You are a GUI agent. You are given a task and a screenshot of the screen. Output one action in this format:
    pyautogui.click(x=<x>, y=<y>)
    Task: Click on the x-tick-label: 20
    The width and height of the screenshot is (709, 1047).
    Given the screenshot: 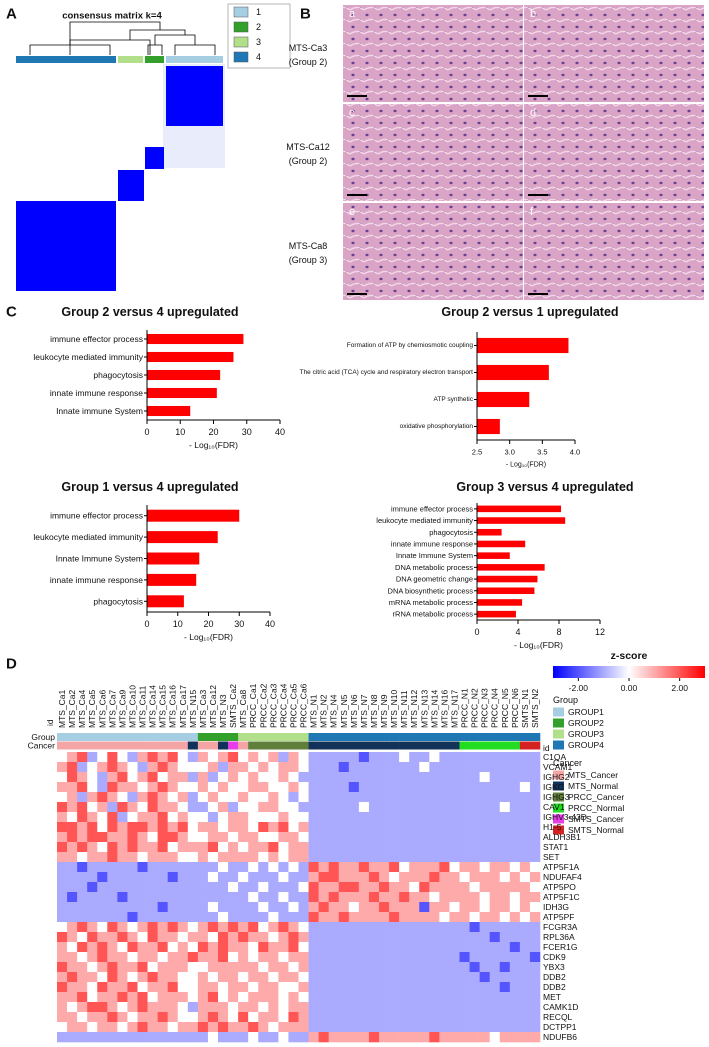 What is the action you would take?
    pyautogui.click(x=213, y=432)
    